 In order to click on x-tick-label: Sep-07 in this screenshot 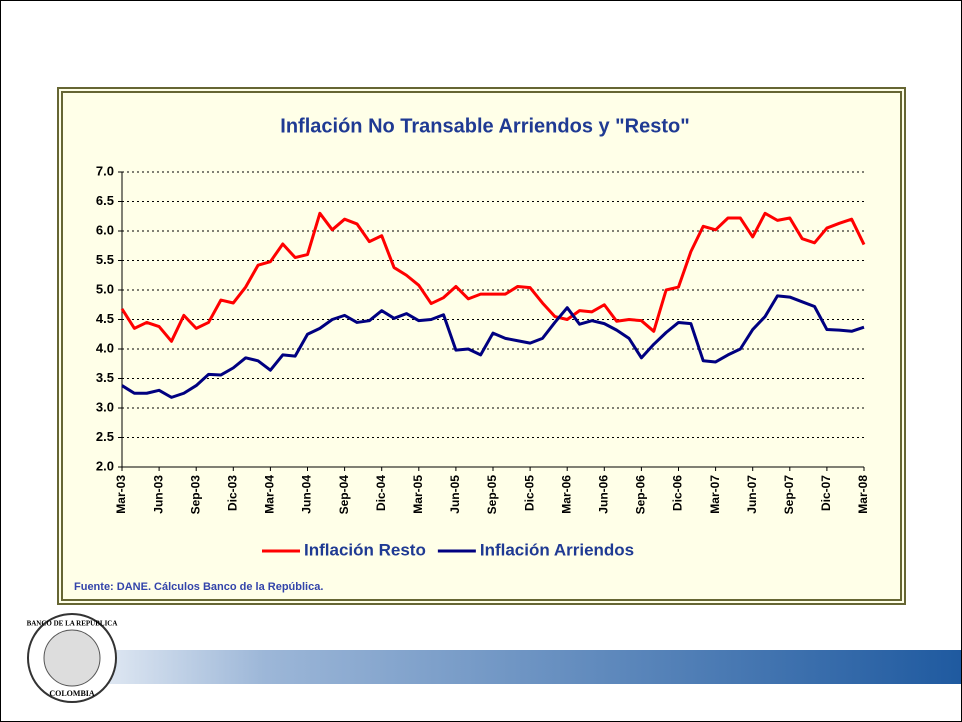, I will do `click(789, 495)`.